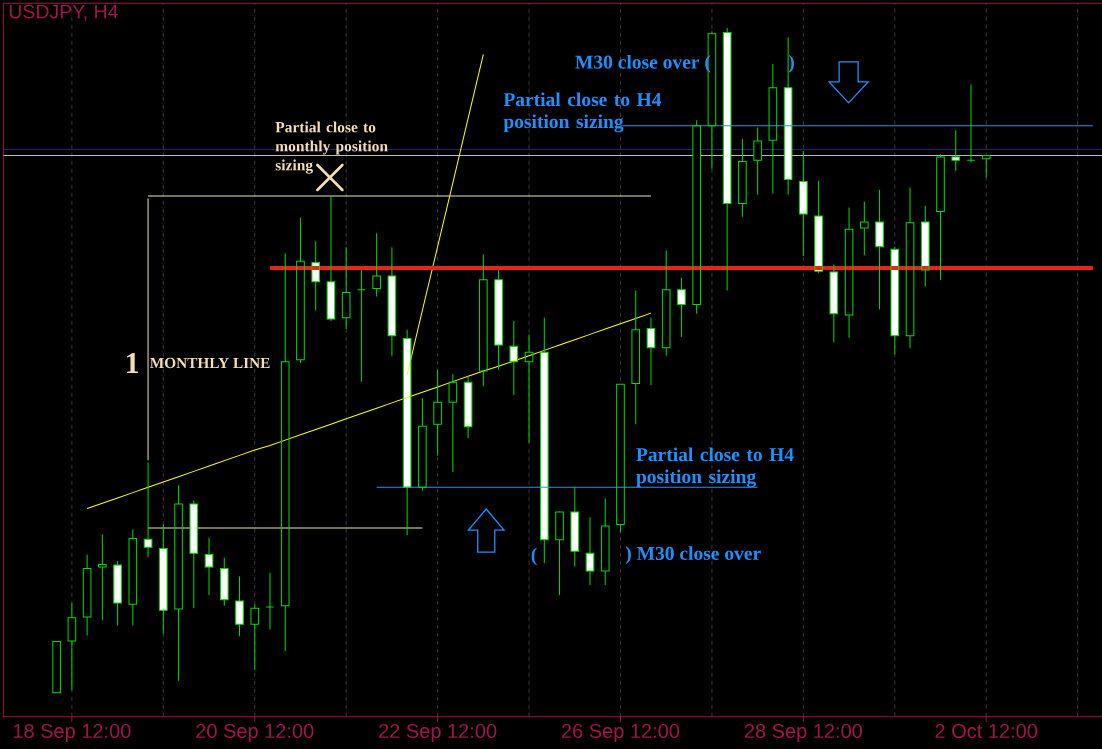  Describe the element at coordinates (643, 63) in the screenshot. I see `annotation: M30 close over (` at that location.